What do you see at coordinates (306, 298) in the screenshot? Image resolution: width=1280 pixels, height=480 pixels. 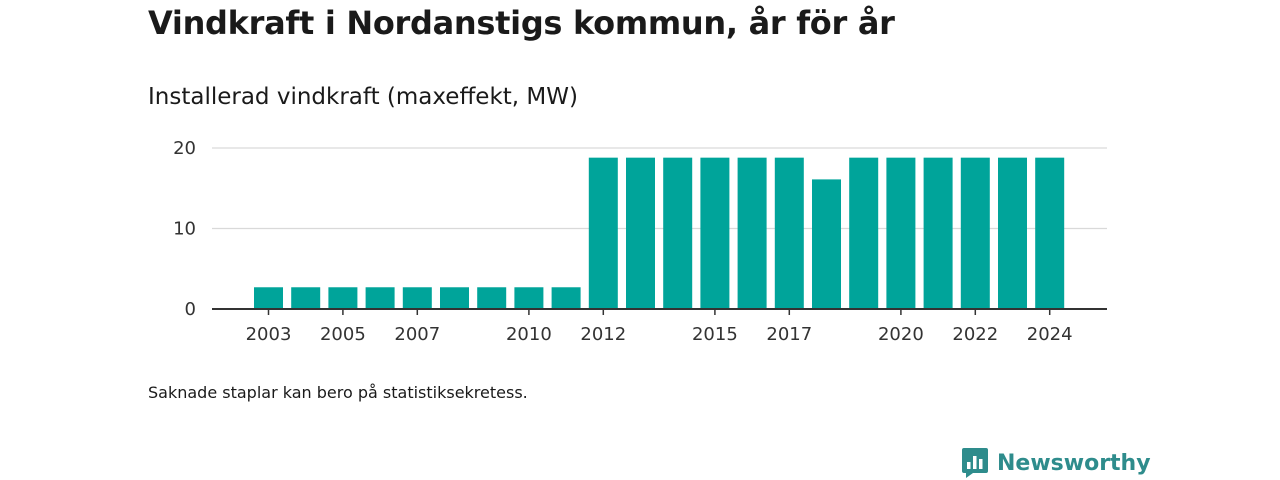 I see `bar-2004` at bounding box center [306, 298].